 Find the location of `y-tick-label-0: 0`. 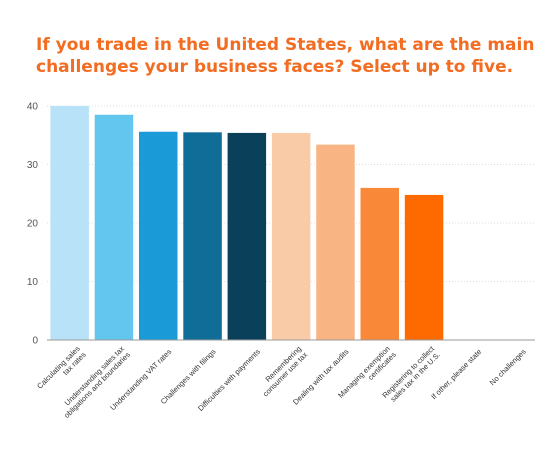

y-tick-label-0: 0 is located at coordinates (35, 341).